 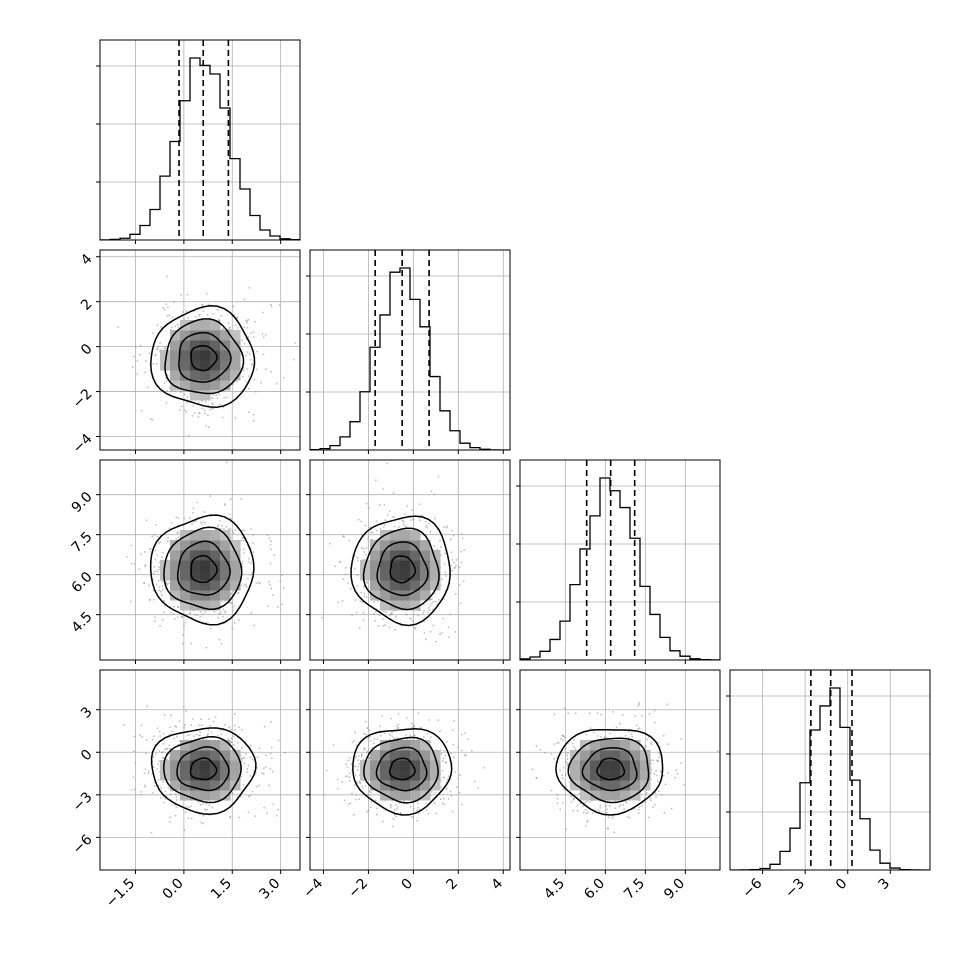 What do you see at coordinates (884, 885) in the screenshot?
I see `x-tick-label: 3` at bounding box center [884, 885].